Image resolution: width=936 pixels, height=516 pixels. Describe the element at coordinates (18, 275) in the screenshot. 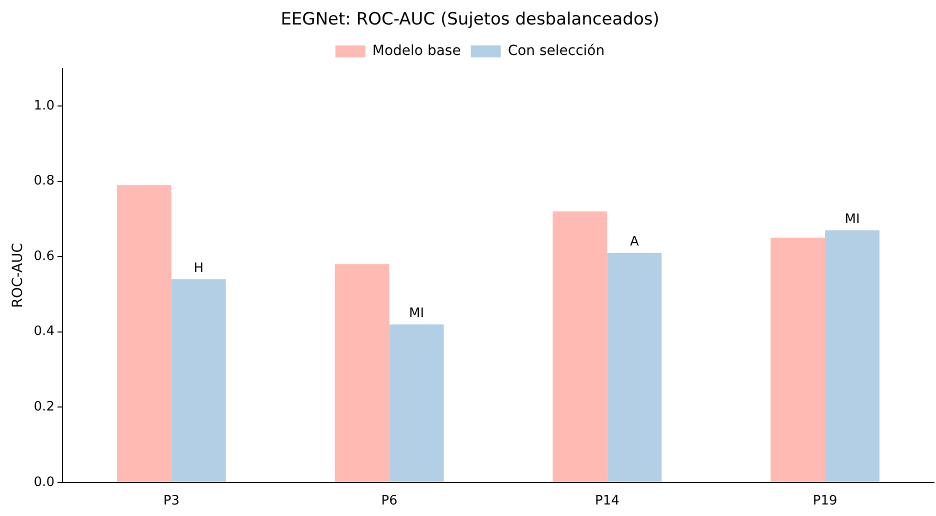

I see `y-axis-title: ROC-AUC` at that location.